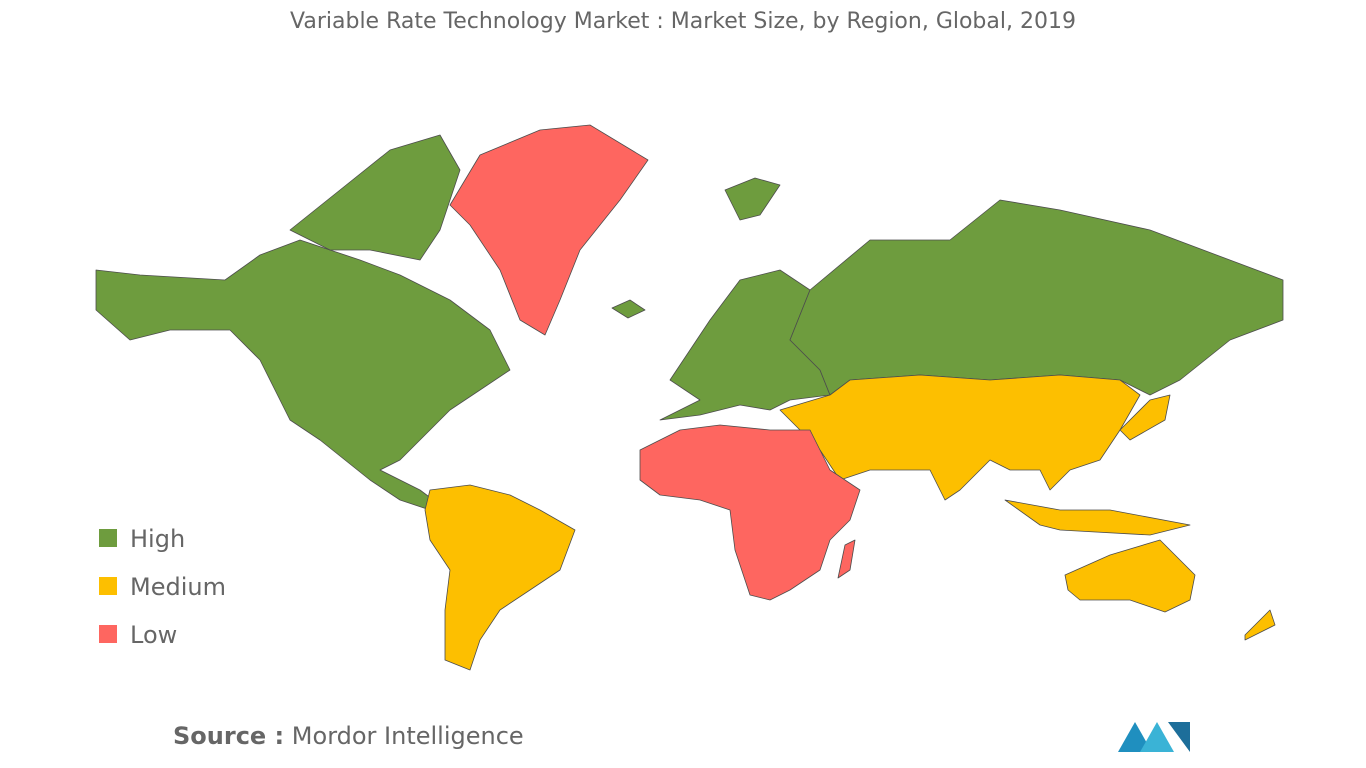  I want to click on australia, so click(1130, 576).